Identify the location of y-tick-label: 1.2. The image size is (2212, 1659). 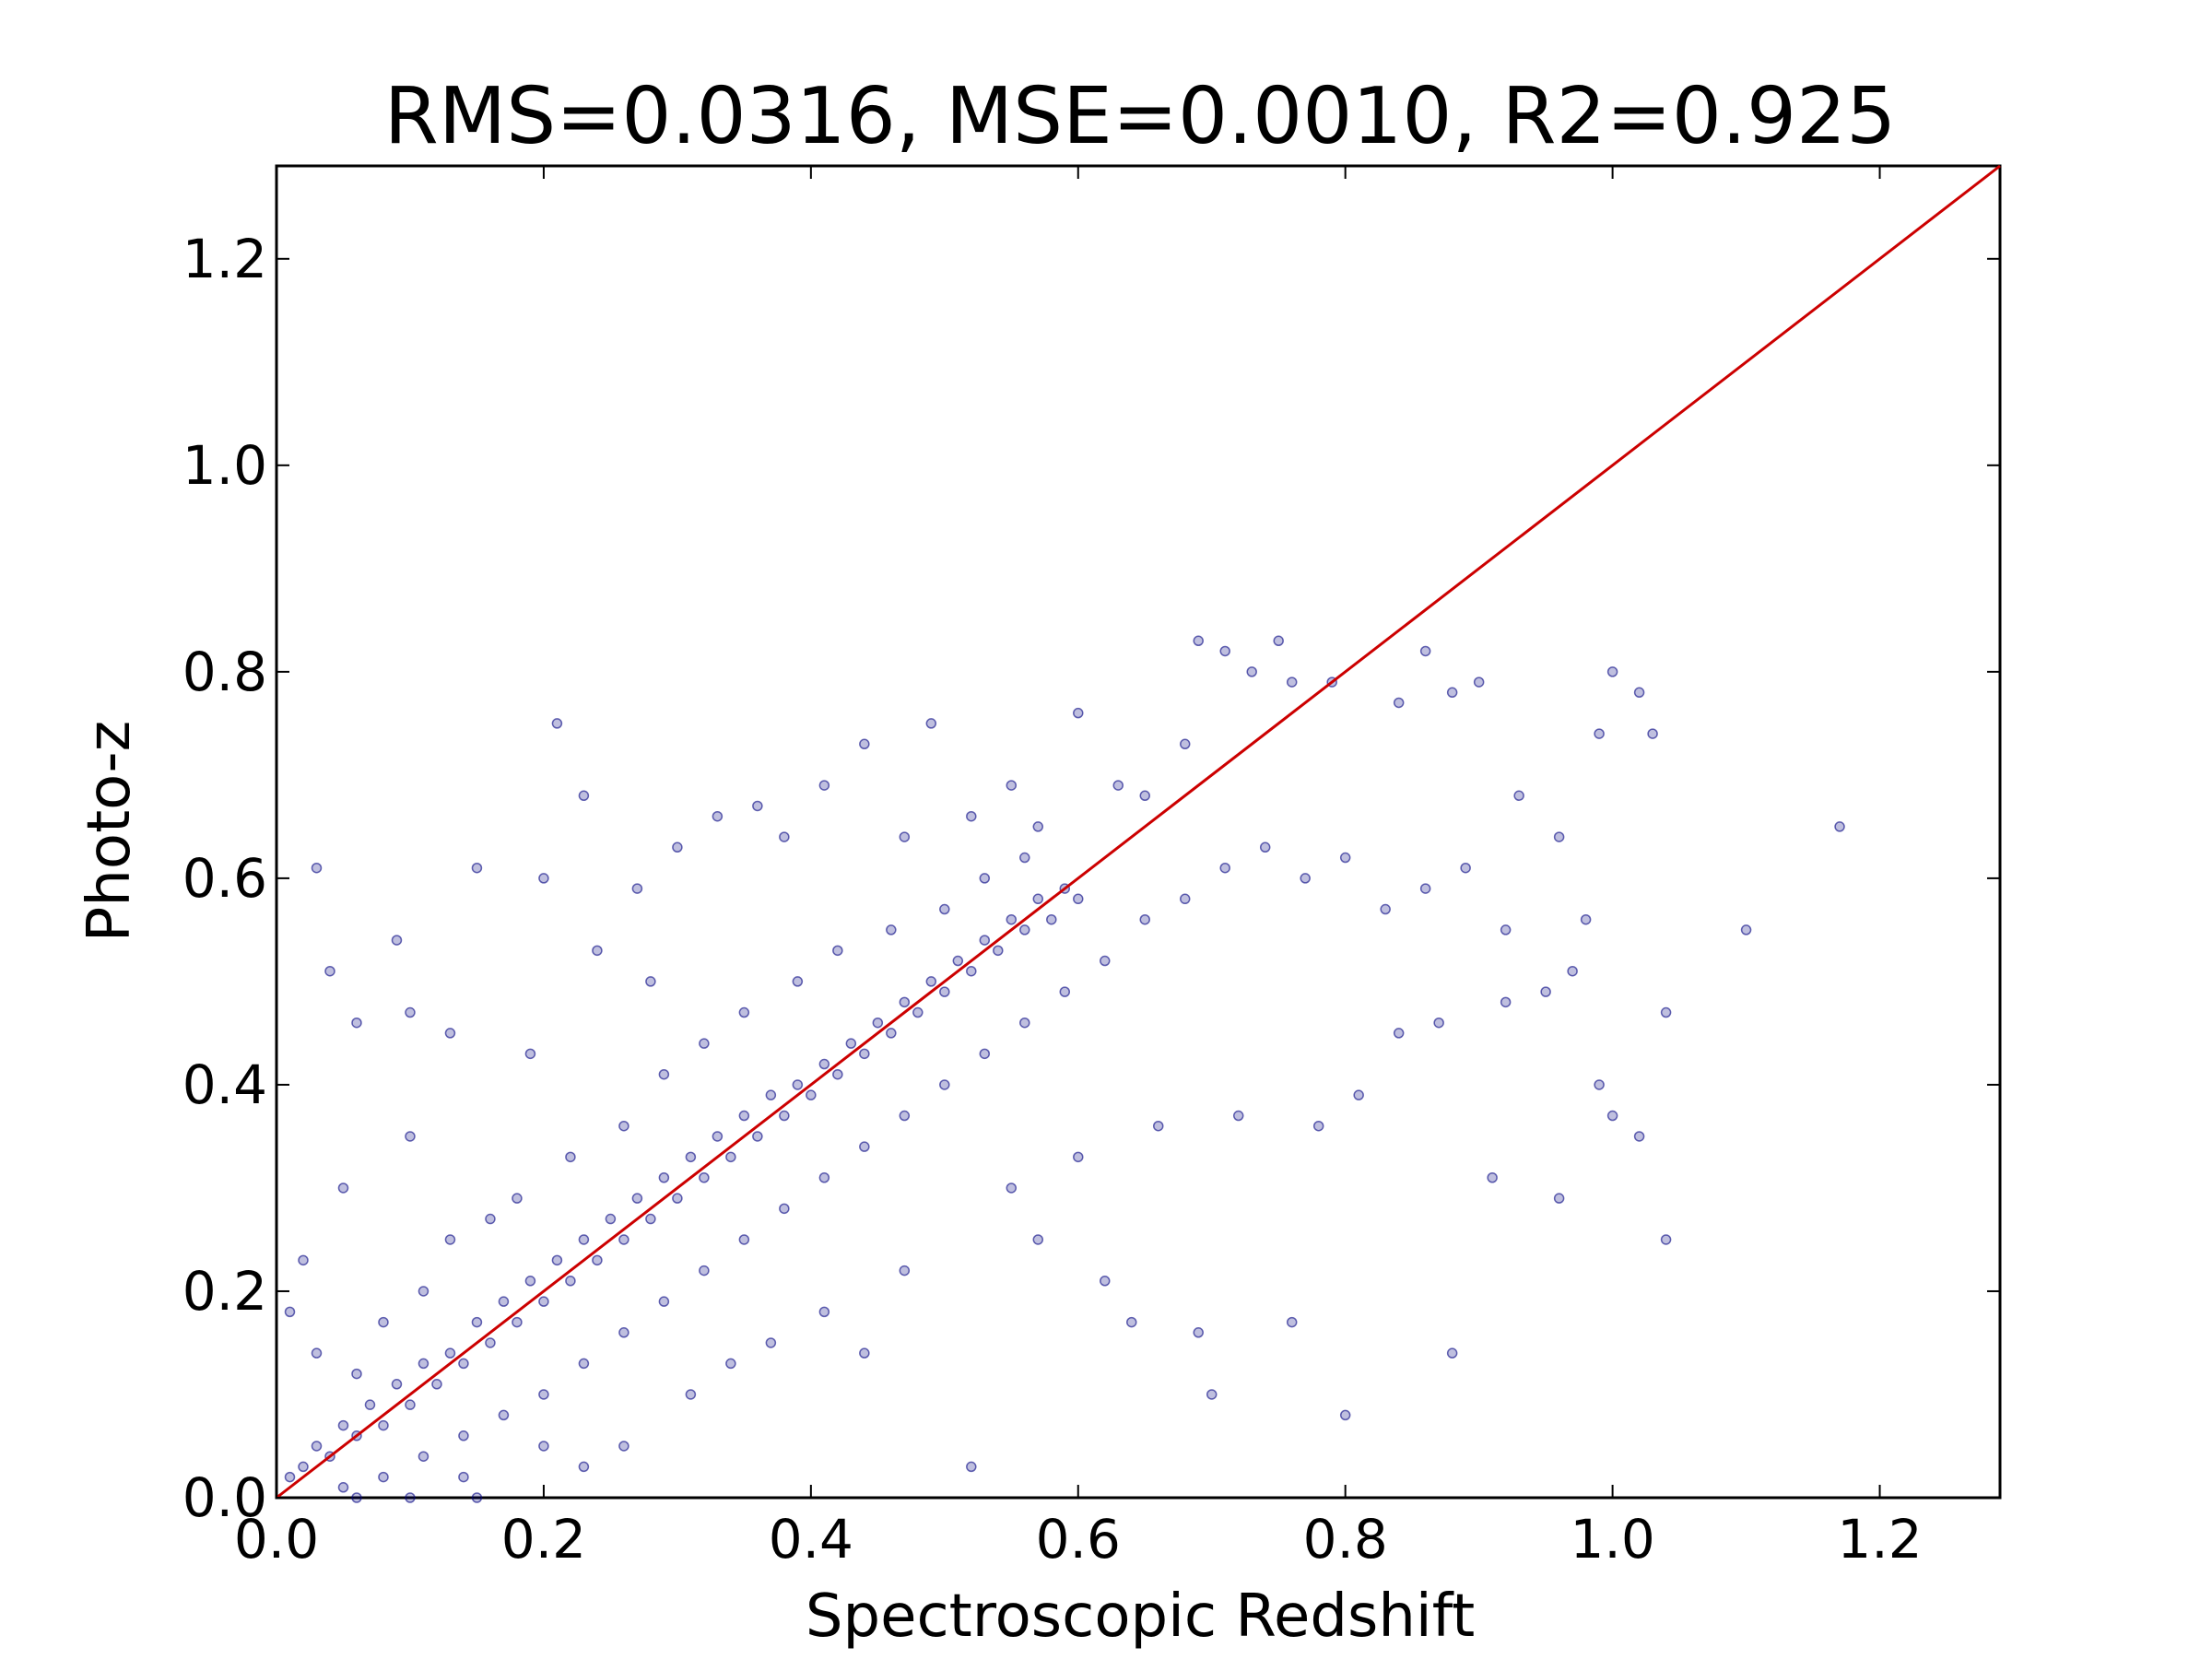
(224, 259).